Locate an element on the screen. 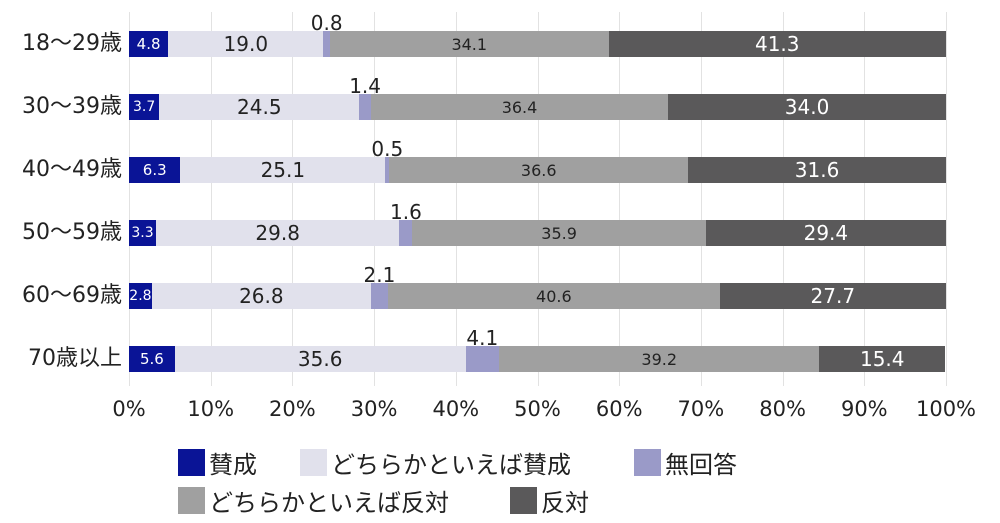 This screenshot has width=1000, height=523. bar-segment: 15.4 is located at coordinates (882, 359).